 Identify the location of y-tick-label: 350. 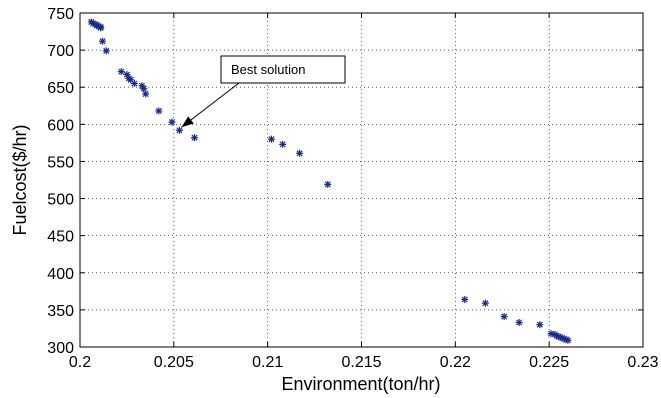
(60, 311).